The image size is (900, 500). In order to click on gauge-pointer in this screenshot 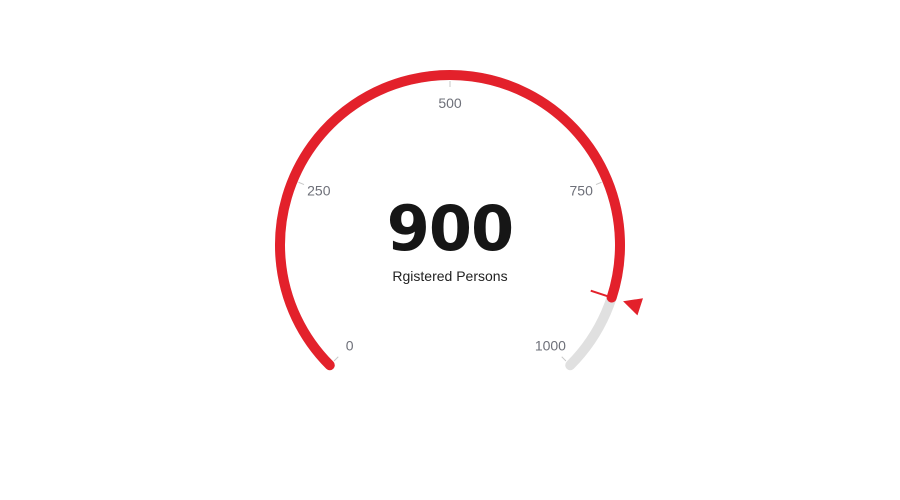, I will do `click(633, 307)`.